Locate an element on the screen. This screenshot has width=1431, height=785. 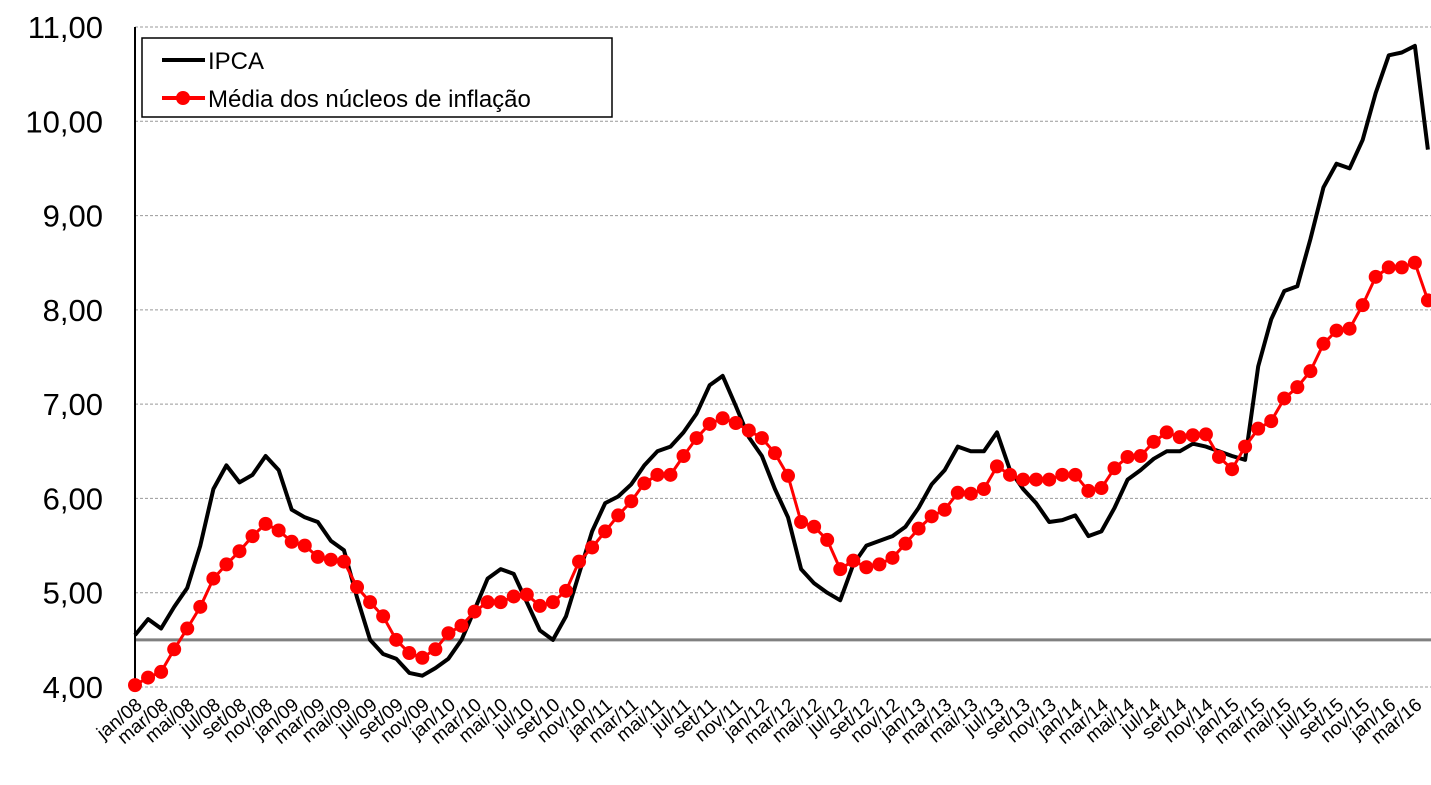
y-tick-label: 9,00 is located at coordinates (73, 216).